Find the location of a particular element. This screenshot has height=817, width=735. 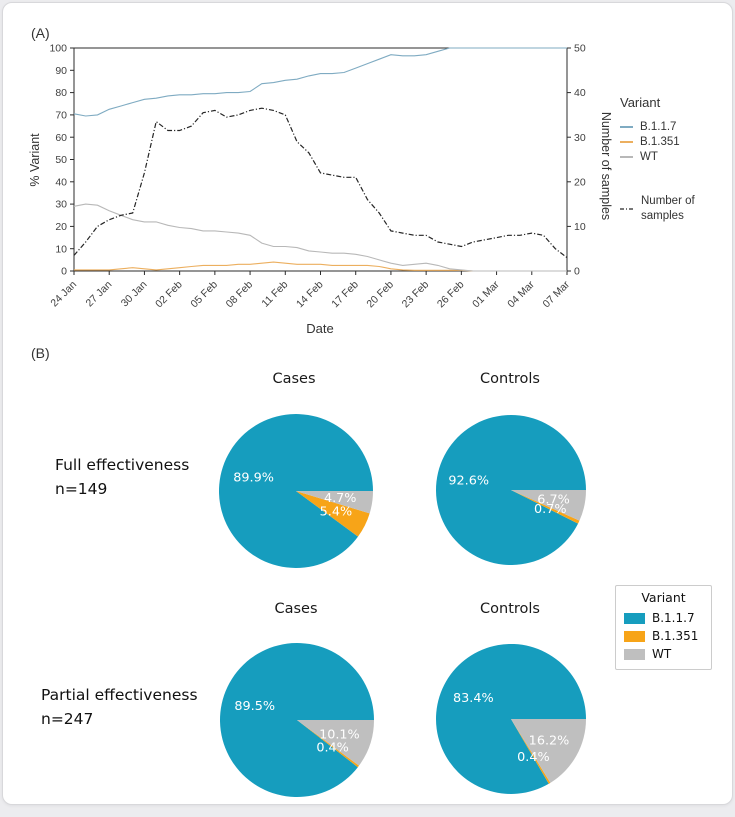

y-axis-tick-label: 70 is located at coordinates (61, 116).